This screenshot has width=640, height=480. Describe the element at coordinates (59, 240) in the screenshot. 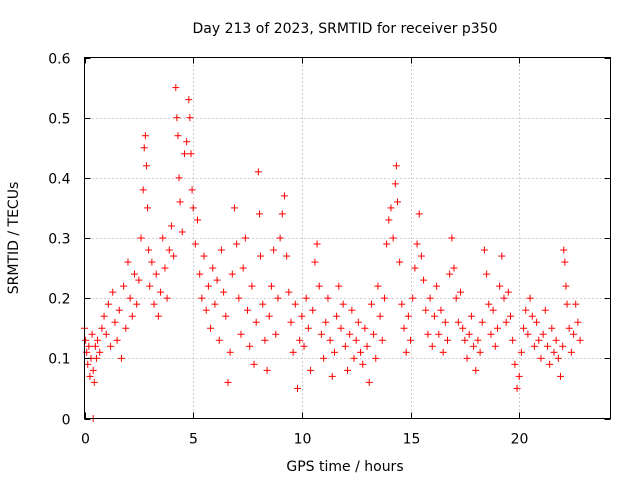

I see `y-tick-labels: 0 0.1 0.2 0.3 0.4 0.5 0.6` at that location.